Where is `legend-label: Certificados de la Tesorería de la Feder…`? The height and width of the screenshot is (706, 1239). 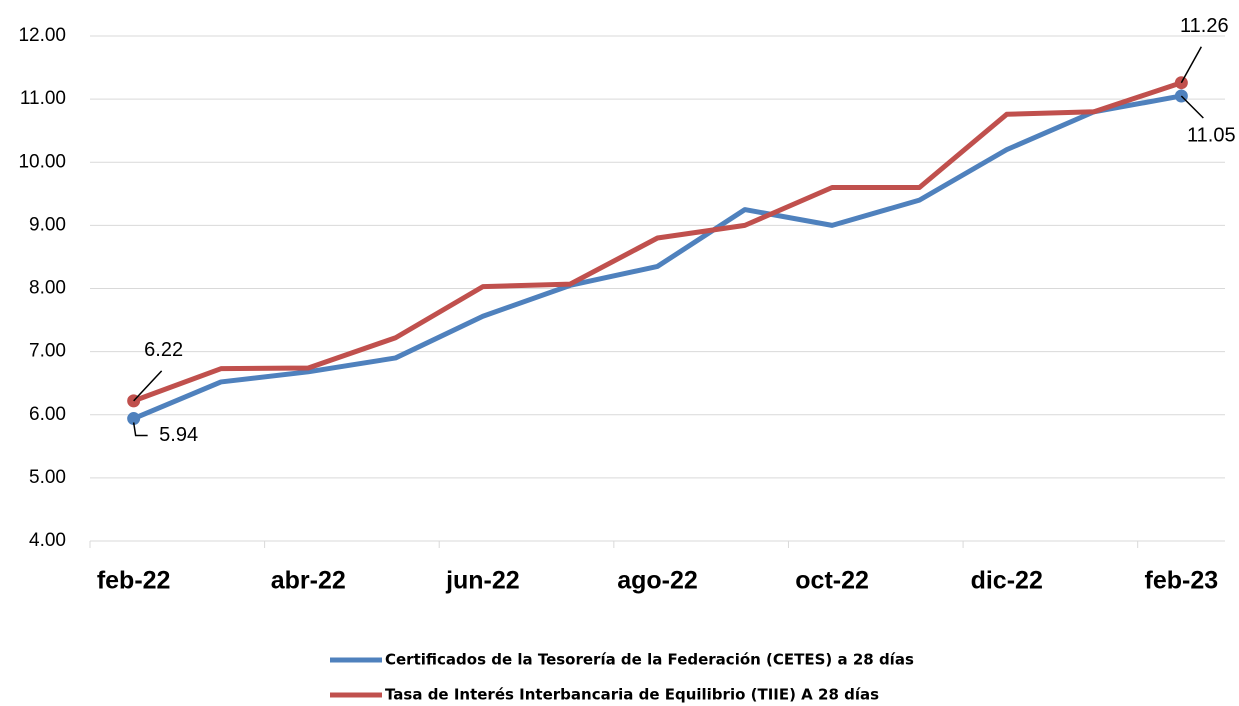
legend-label: Certificados de la Tesorería de la Feder… is located at coordinates (649, 660).